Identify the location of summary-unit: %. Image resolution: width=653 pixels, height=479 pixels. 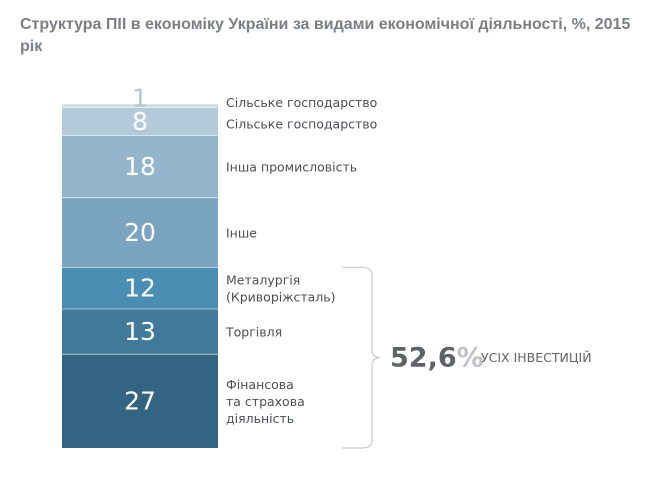
(470, 357).